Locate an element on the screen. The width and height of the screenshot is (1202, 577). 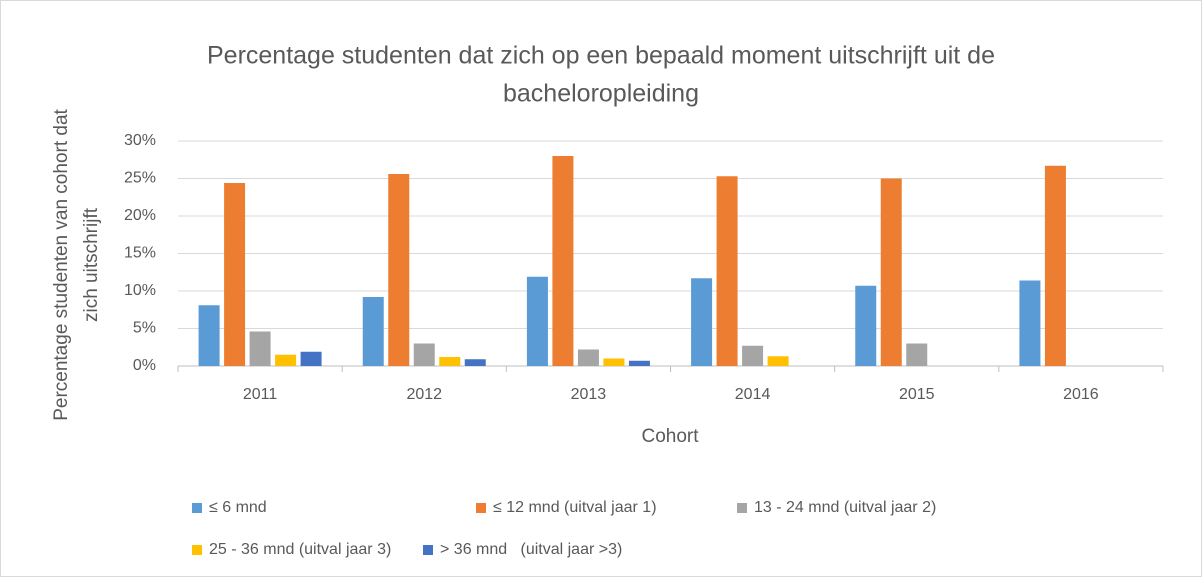
y-tick-label: 20% is located at coordinates (140, 215).